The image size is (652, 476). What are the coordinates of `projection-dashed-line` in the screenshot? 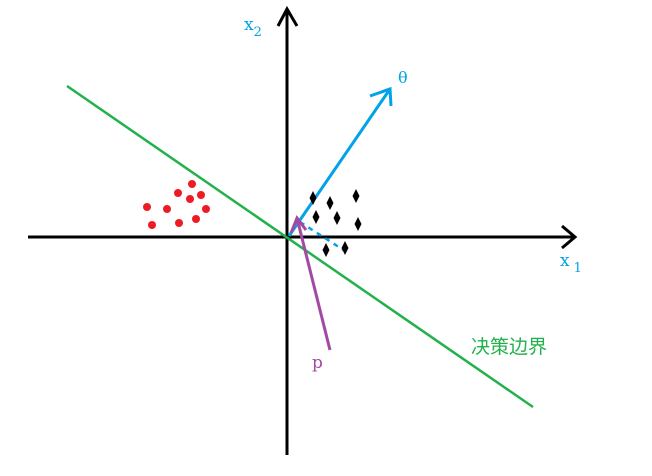 It's located at (322, 236).